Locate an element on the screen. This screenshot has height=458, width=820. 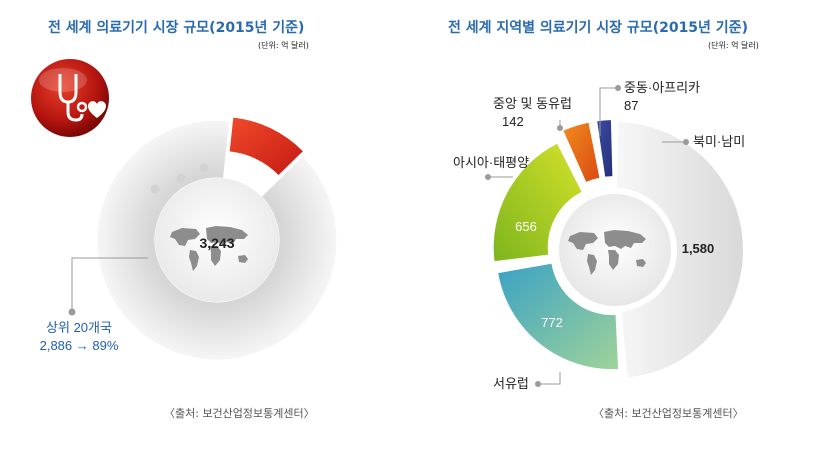
slice-central-eastern-europe is located at coordinates (581, 152).